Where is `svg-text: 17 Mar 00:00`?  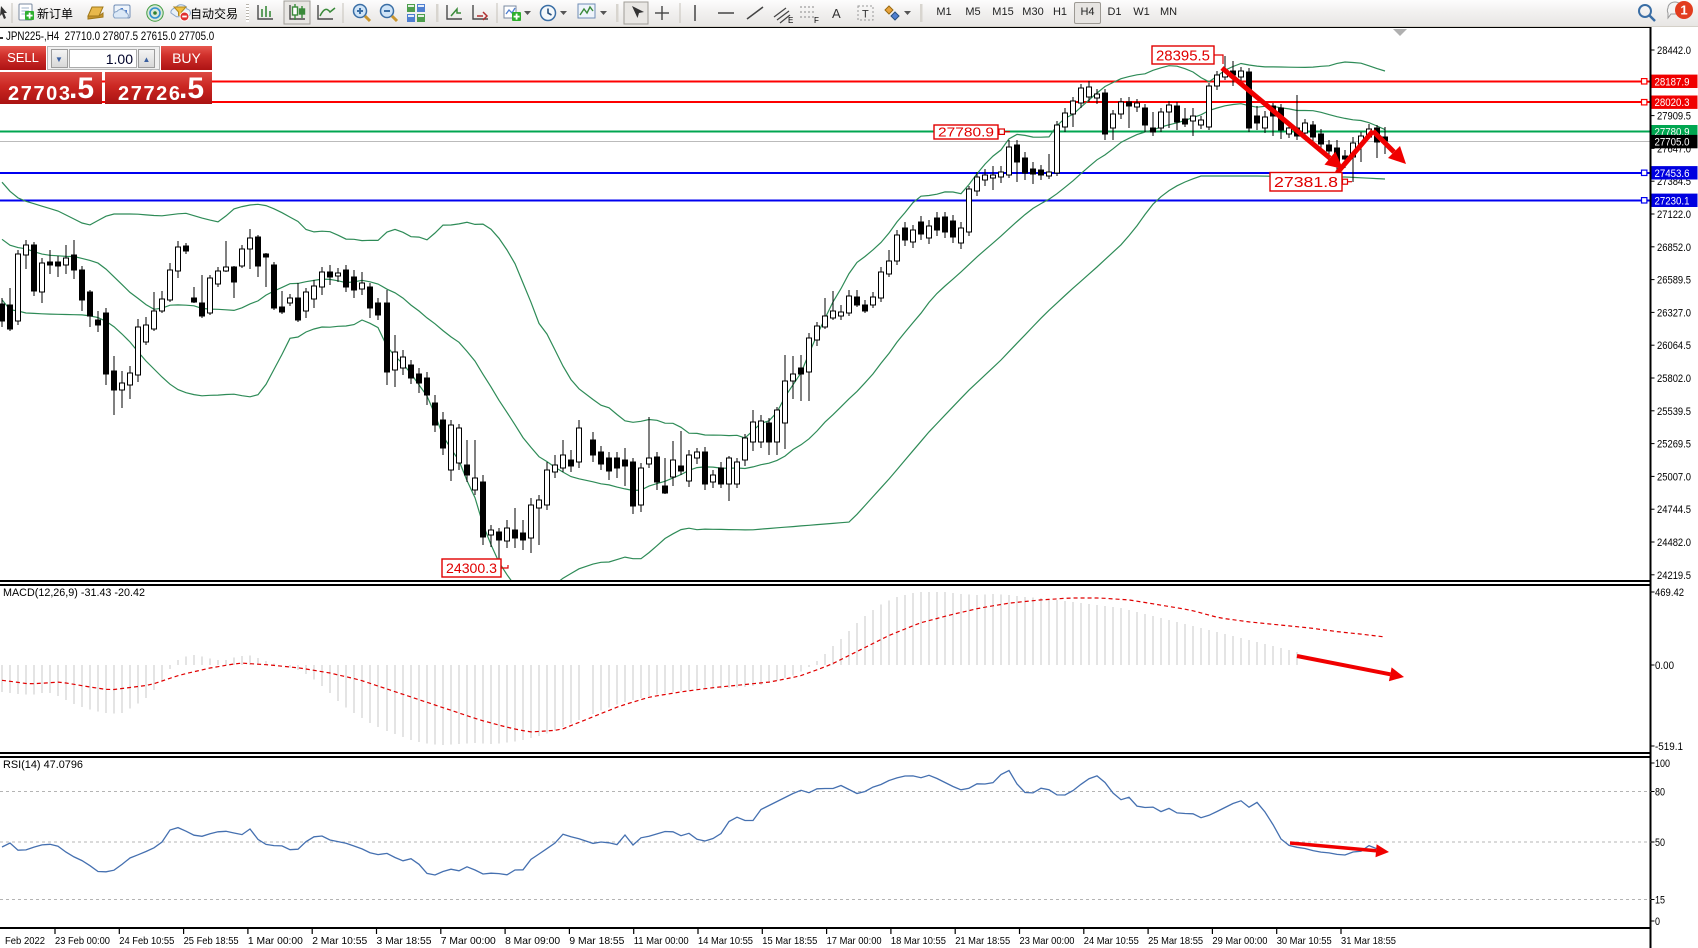
svg-text: 17 Mar 00:00 is located at coordinates (854, 941).